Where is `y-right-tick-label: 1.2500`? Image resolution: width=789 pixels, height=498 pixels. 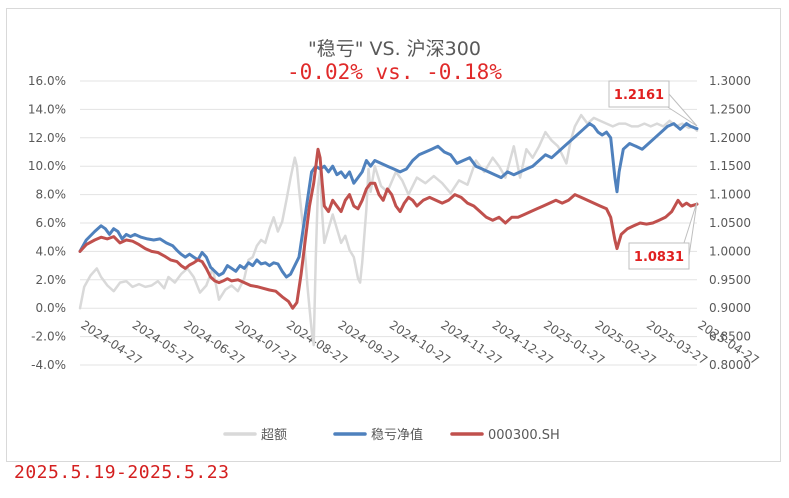
y-right-tick-label: 1.2500 is located at coordinates (730, 109).